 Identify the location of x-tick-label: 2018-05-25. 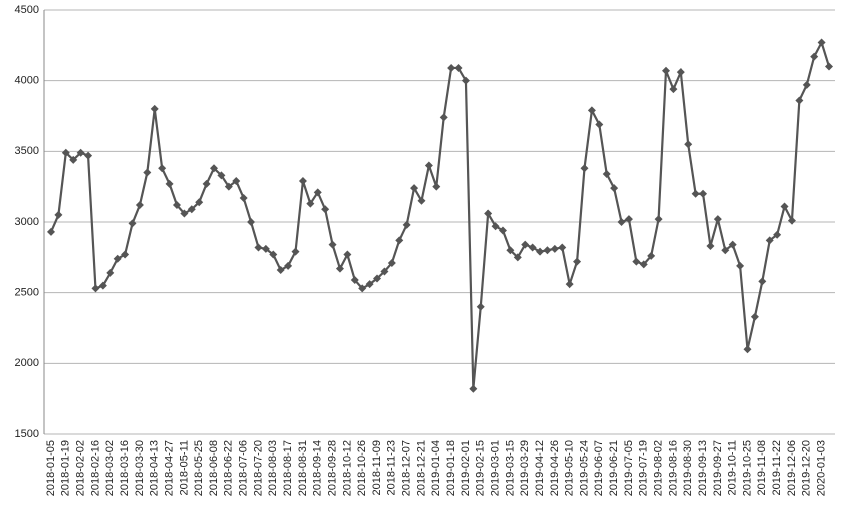
(199, 468).